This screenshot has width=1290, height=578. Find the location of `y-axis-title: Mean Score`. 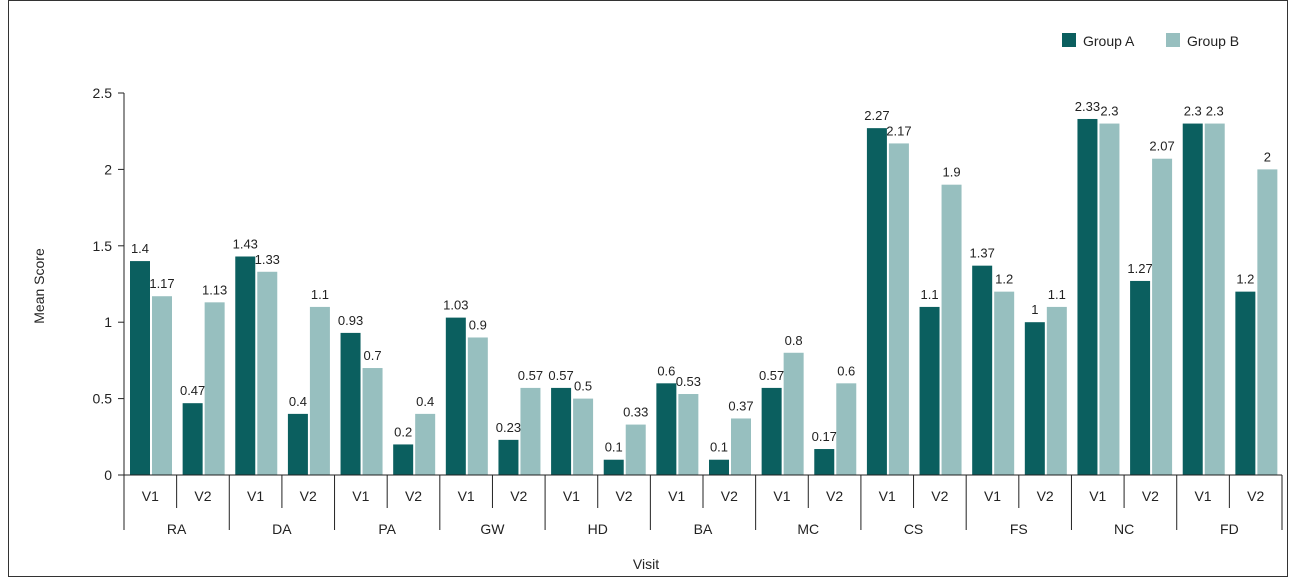

y-axis-title: Mean Score is located at coordinates (39, 286).